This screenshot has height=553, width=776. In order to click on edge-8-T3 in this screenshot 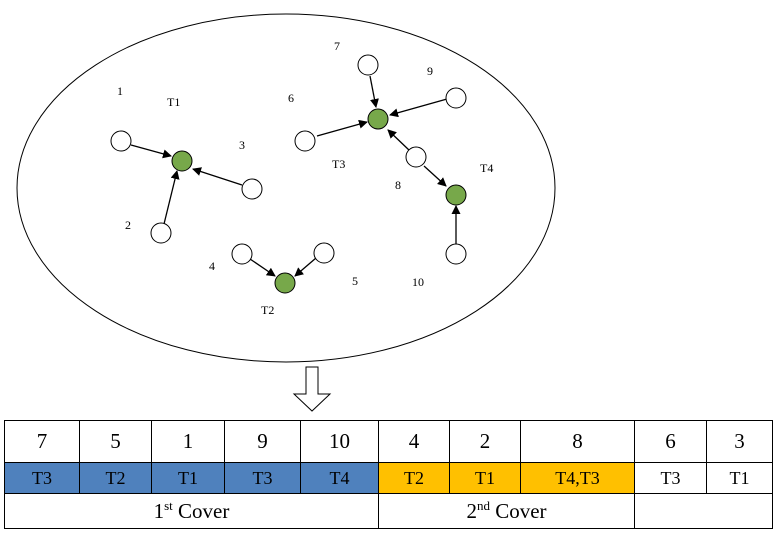, I will do `click(399, 140)`.